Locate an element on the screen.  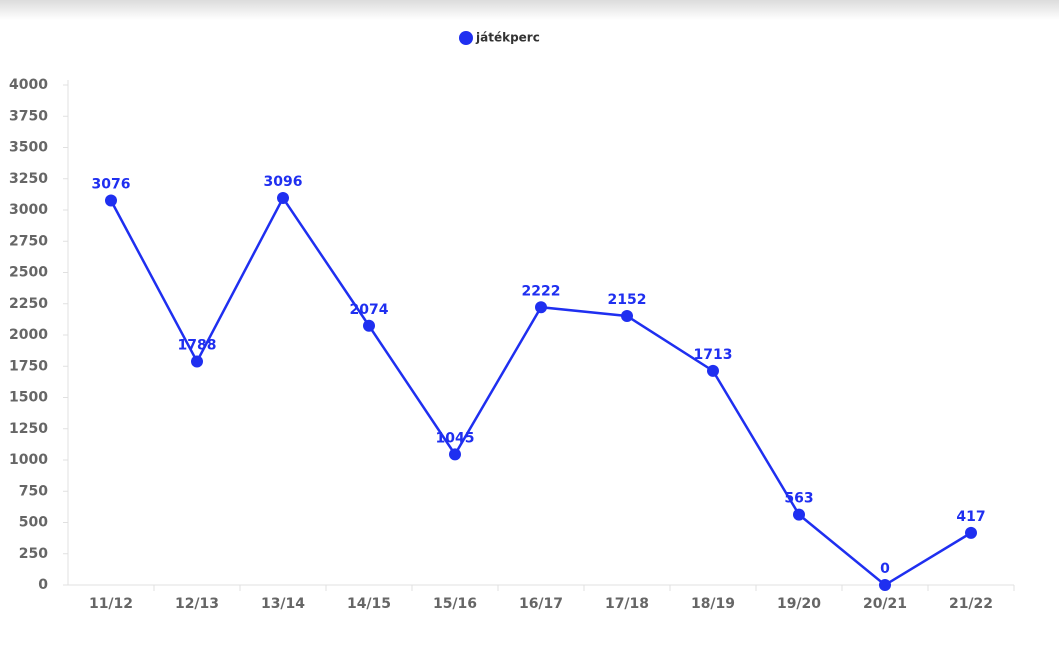
data-label: 1713 is located at coordinates (713, 355).